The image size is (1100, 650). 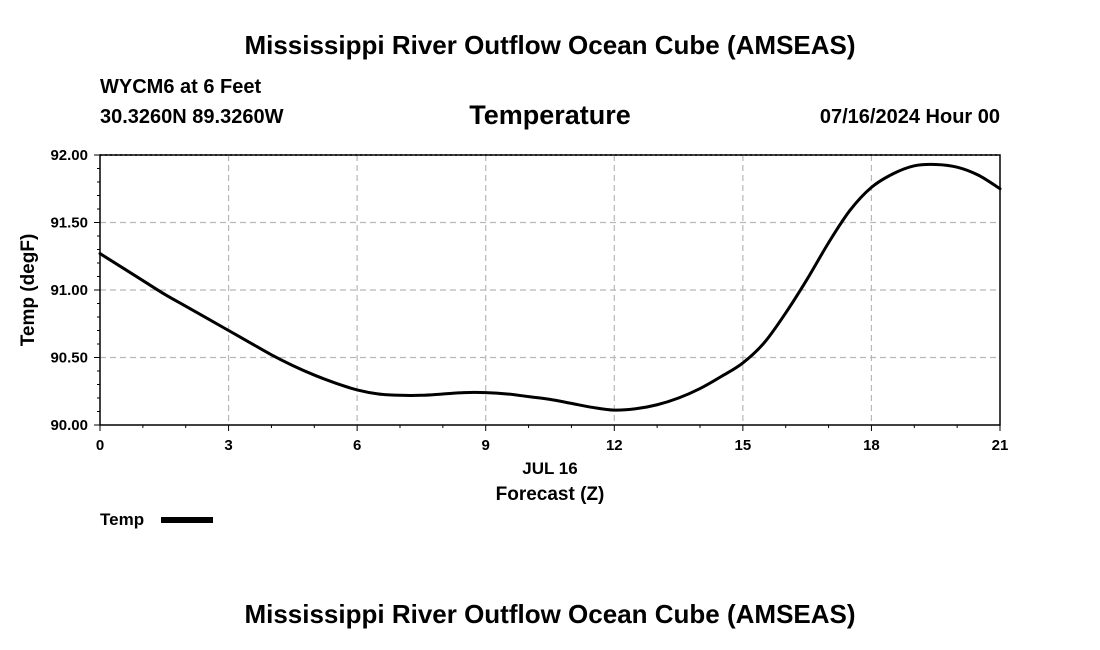 What do you see at coordinates (28, 290) in the screenshot?
I see `y-axis-title: Temp (degF)` at bounding box center [28, 290].